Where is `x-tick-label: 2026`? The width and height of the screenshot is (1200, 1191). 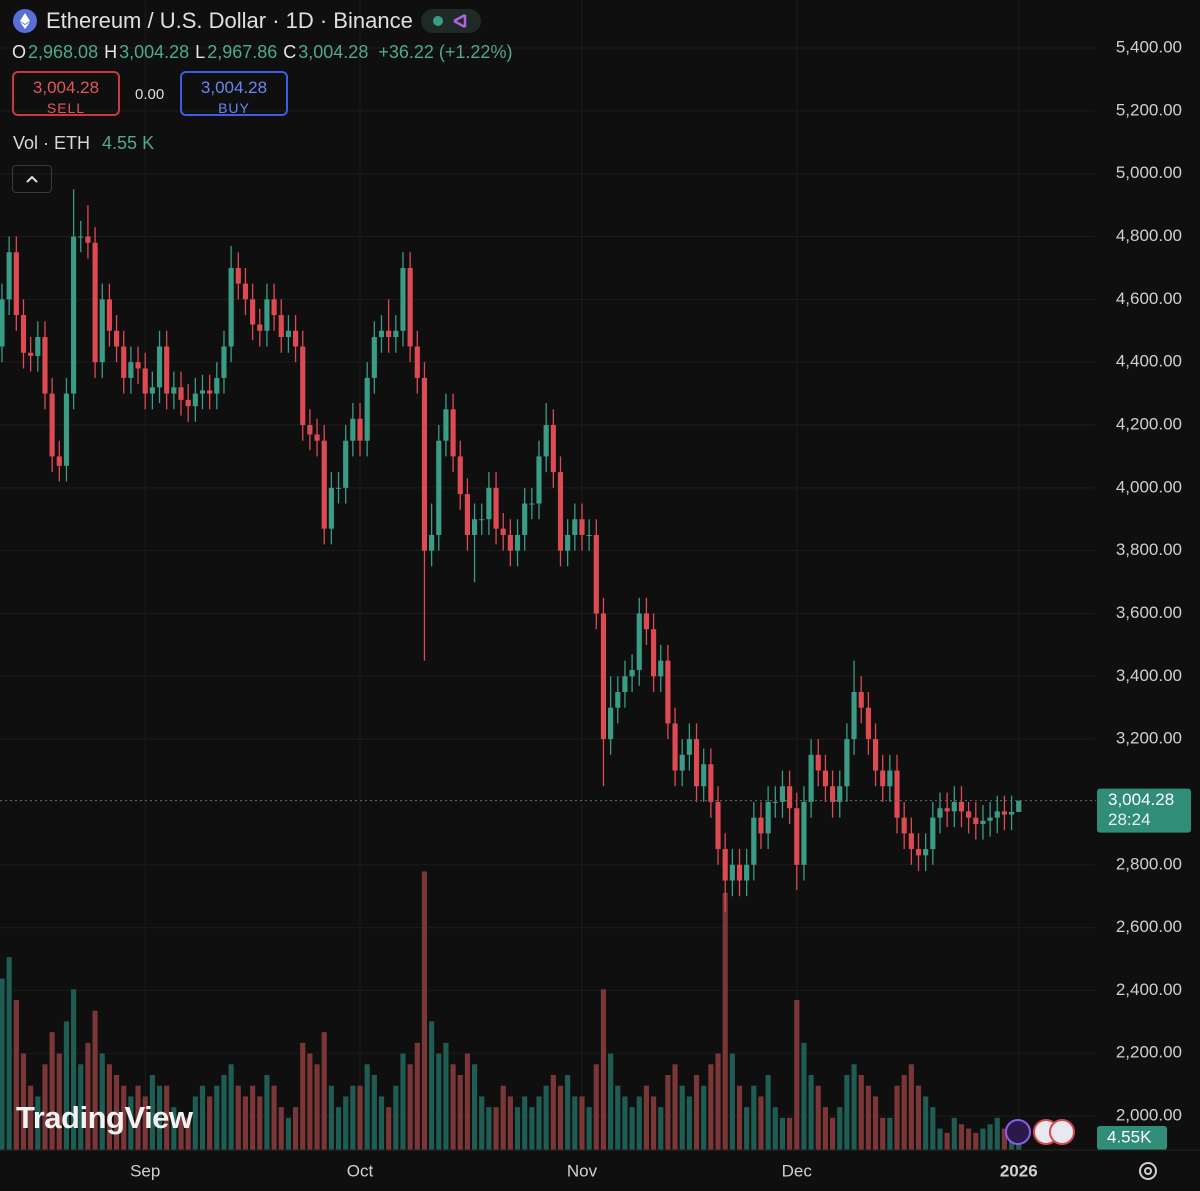 x-tick-label: 2026 is located at coordinates (1019, 1170).